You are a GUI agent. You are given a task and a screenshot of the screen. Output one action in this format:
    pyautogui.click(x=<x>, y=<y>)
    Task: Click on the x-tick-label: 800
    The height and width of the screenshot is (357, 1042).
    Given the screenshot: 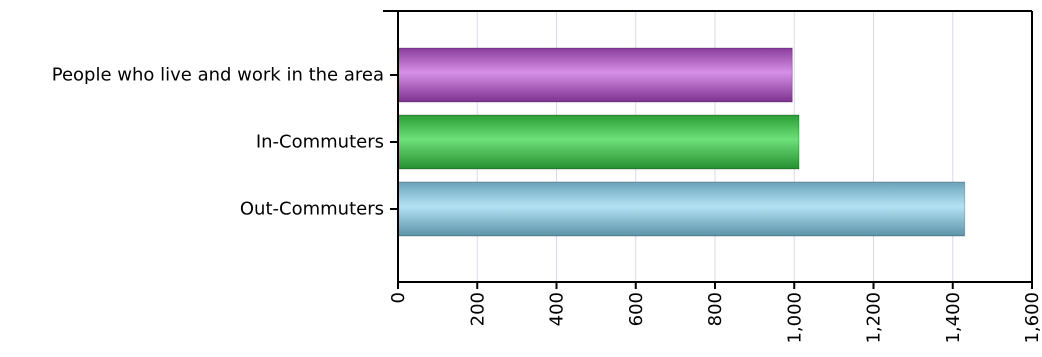 What is the action you would take?
    pyautogui.click(x=715, y=309)
    